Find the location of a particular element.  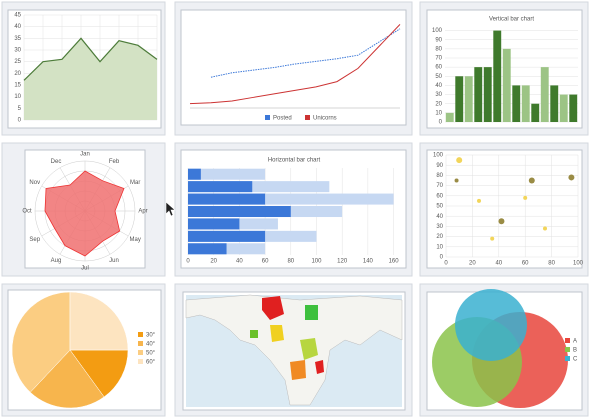

land is located at coordinates (294, 350).